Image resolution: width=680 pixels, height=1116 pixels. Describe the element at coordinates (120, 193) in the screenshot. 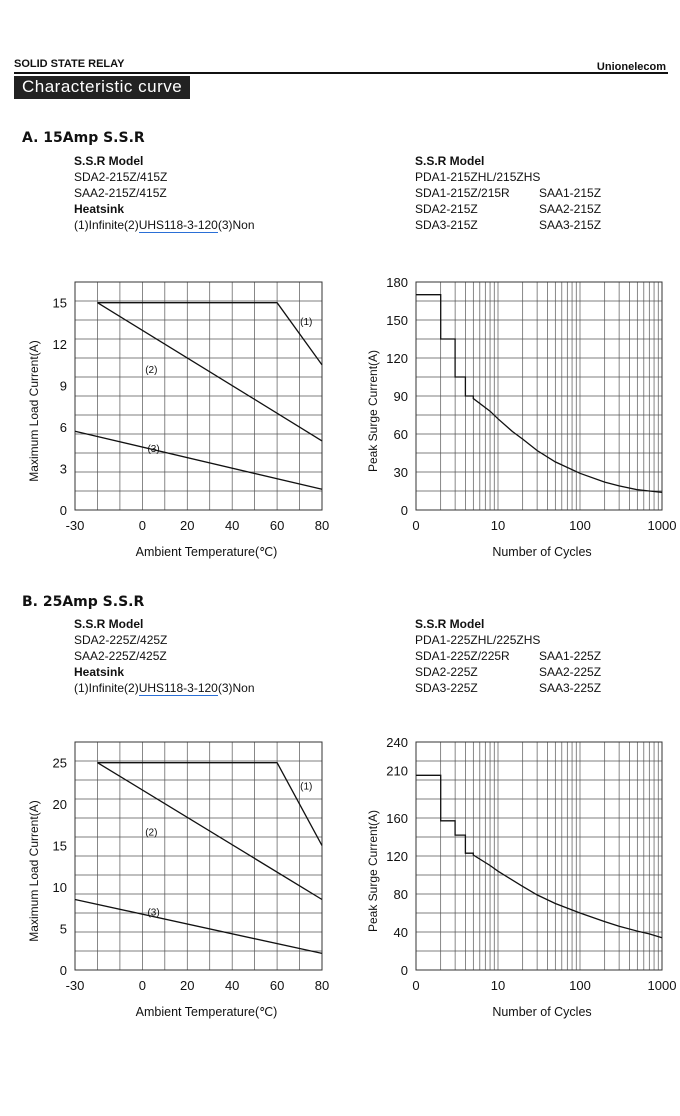

I see `model-item: SAA2-215Z/415Z` at that location.